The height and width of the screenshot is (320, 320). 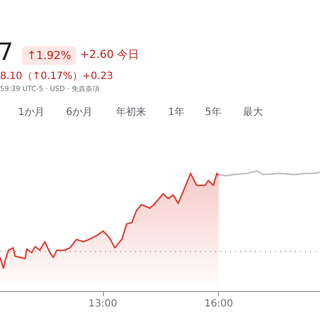 What do you see at coordinates (103, 304) in the screenshot?
I see `x-tick-label: 13:00` at bounding box center [103, 304].